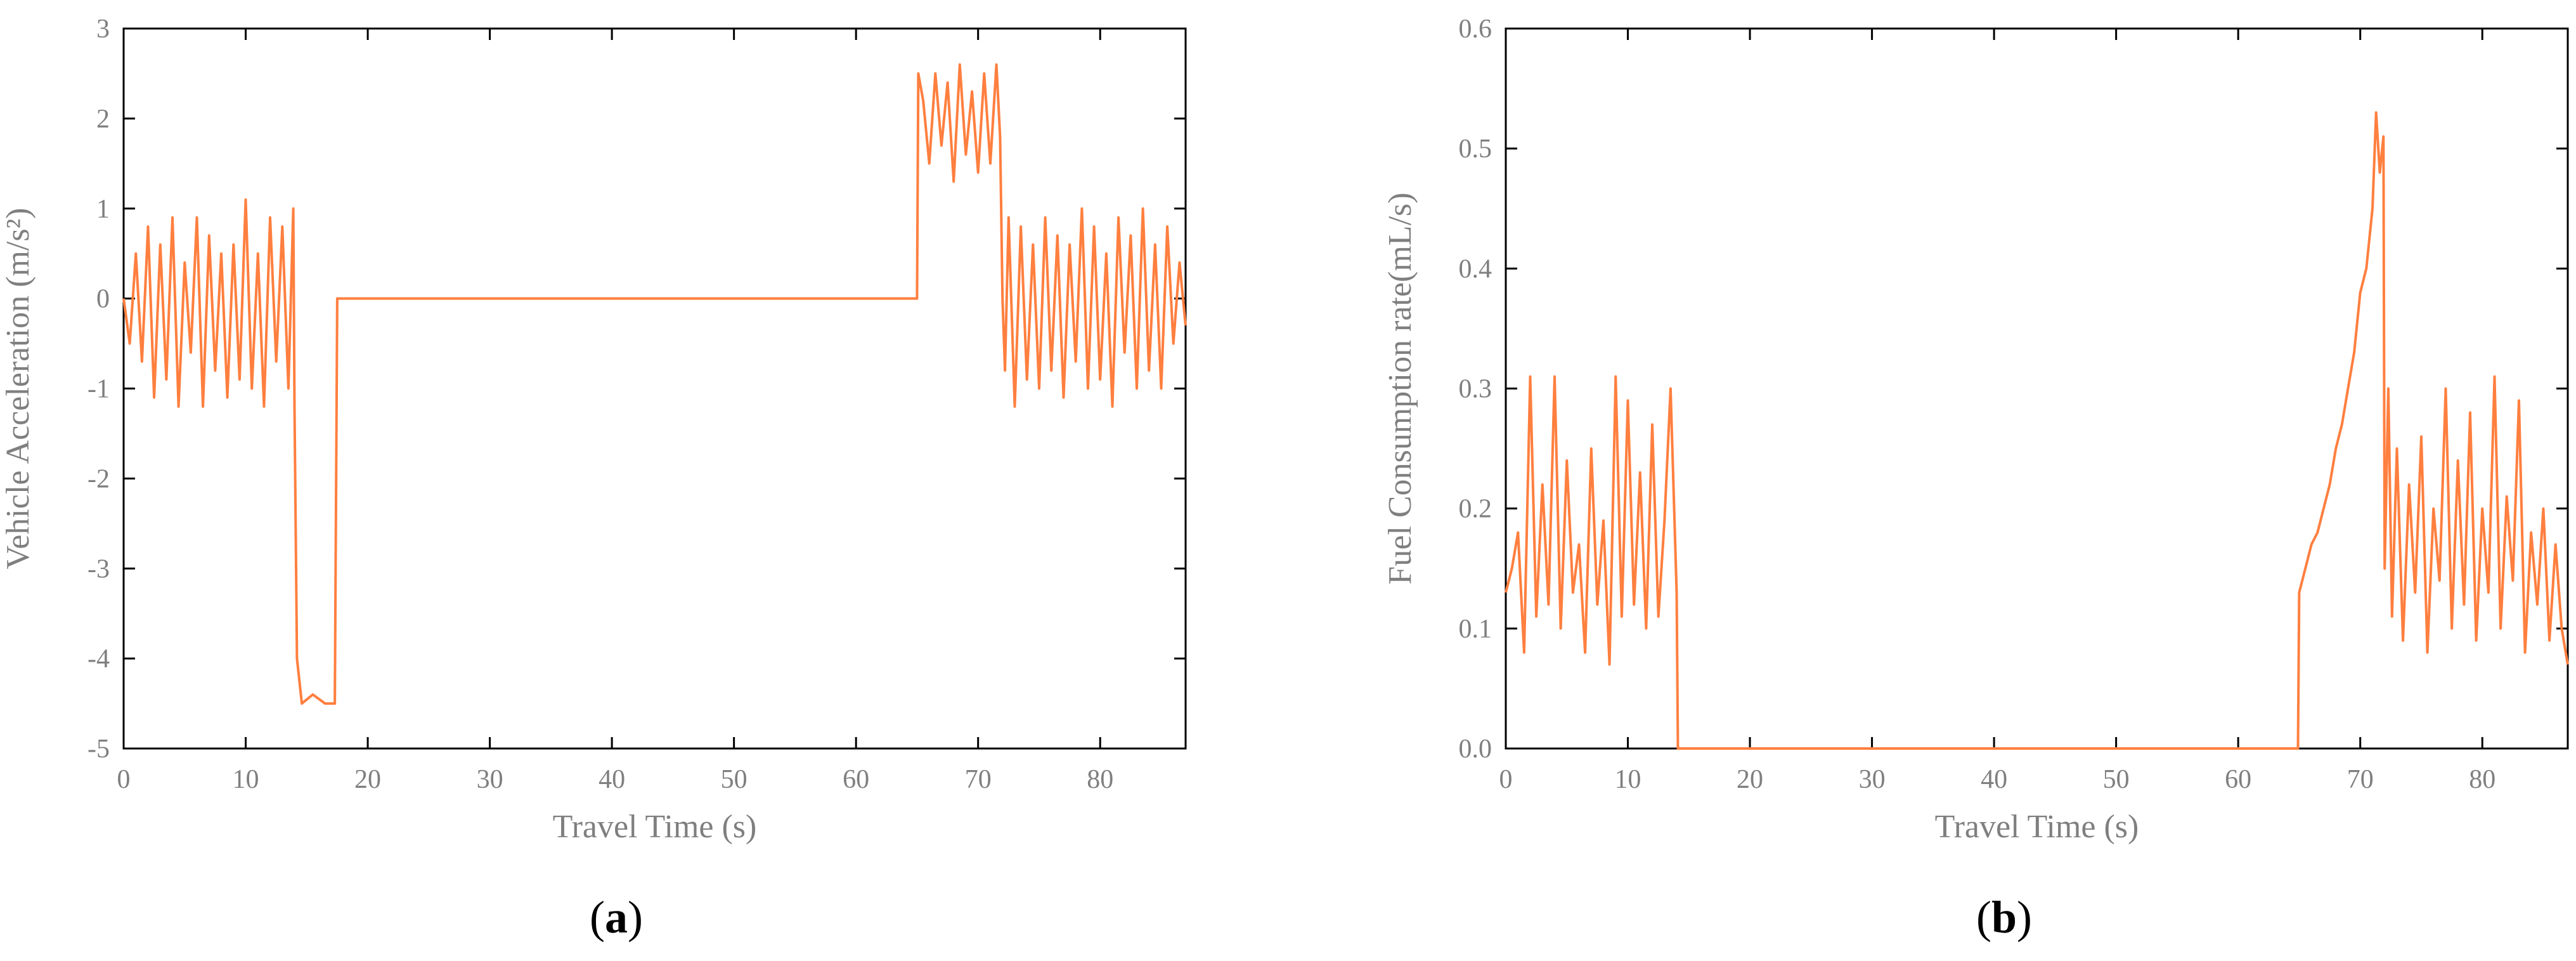 The height and width of the screenshot is (961, 2576). I want to click on y-tick-label: 0.0, so click(1475, 749).